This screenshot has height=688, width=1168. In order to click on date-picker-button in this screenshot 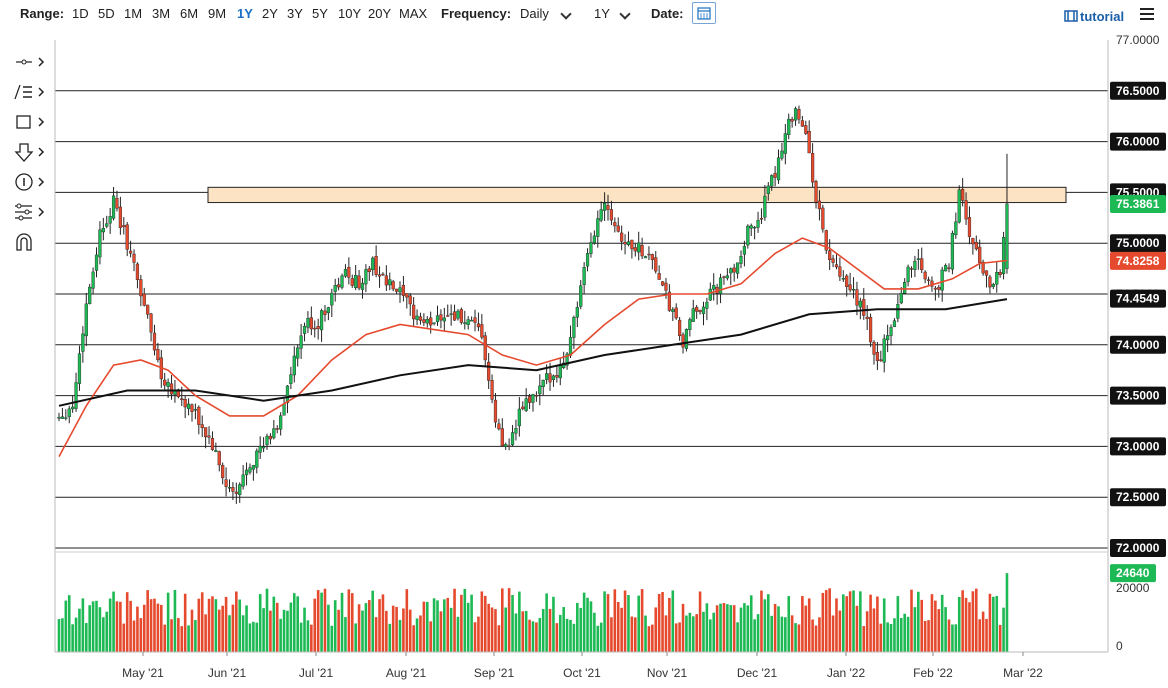, I will do `click(704, 13)`.